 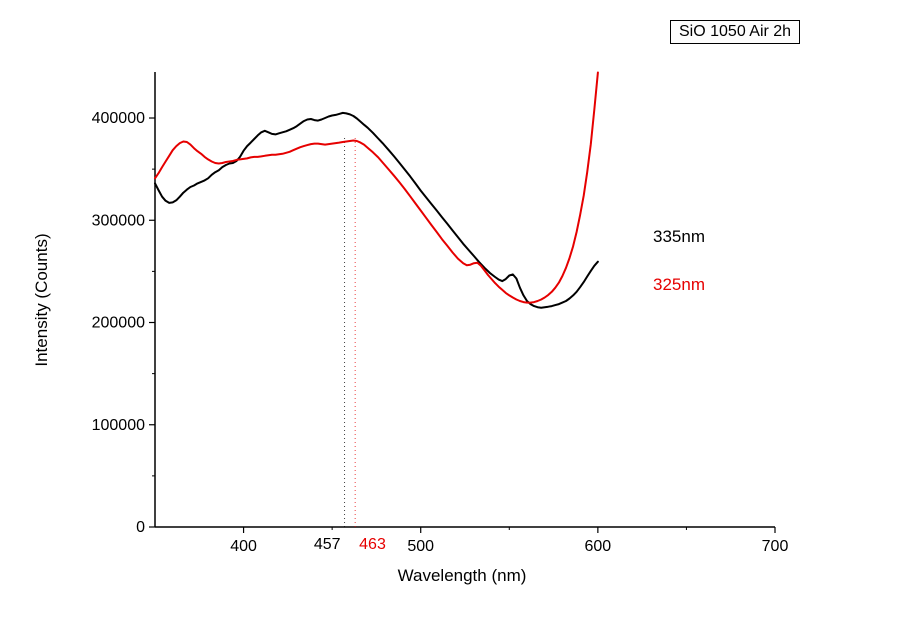 What do you see at coordinates (679, 284) in the screenshot?
I see `legend-series-325nm: 325nm` at bounding box center [679, 284].